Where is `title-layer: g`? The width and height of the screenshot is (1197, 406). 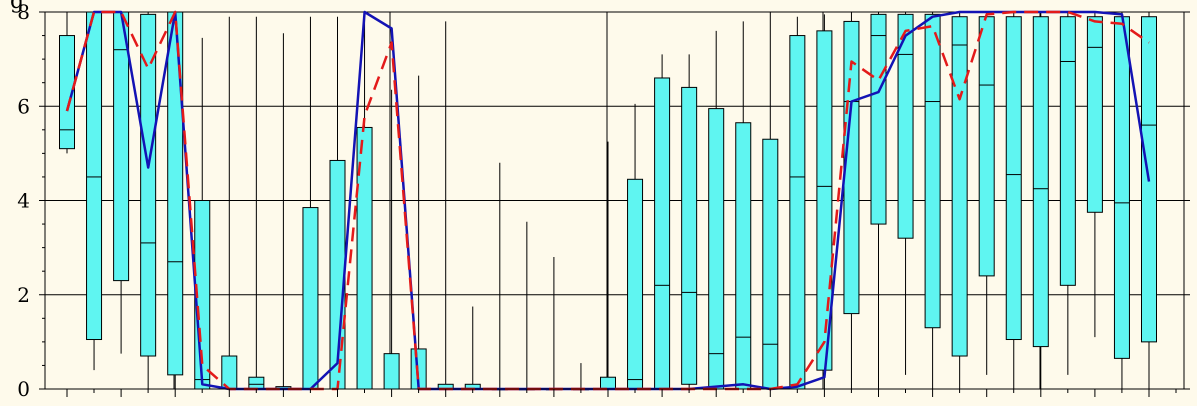 title-layer: g is located at coordinates (17, 7).